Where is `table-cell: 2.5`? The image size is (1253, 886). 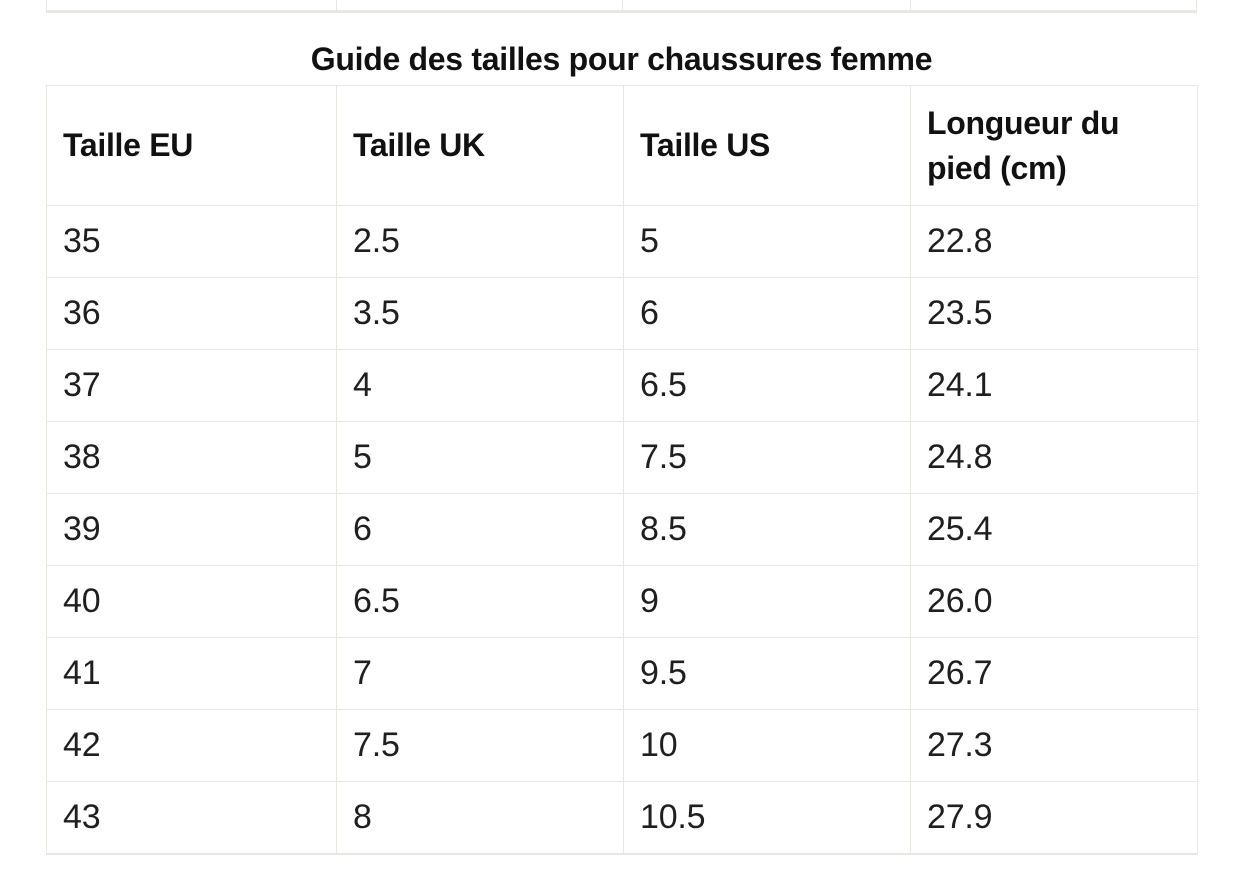
table-cell: 2.5 is located at coordinates (480, 241).